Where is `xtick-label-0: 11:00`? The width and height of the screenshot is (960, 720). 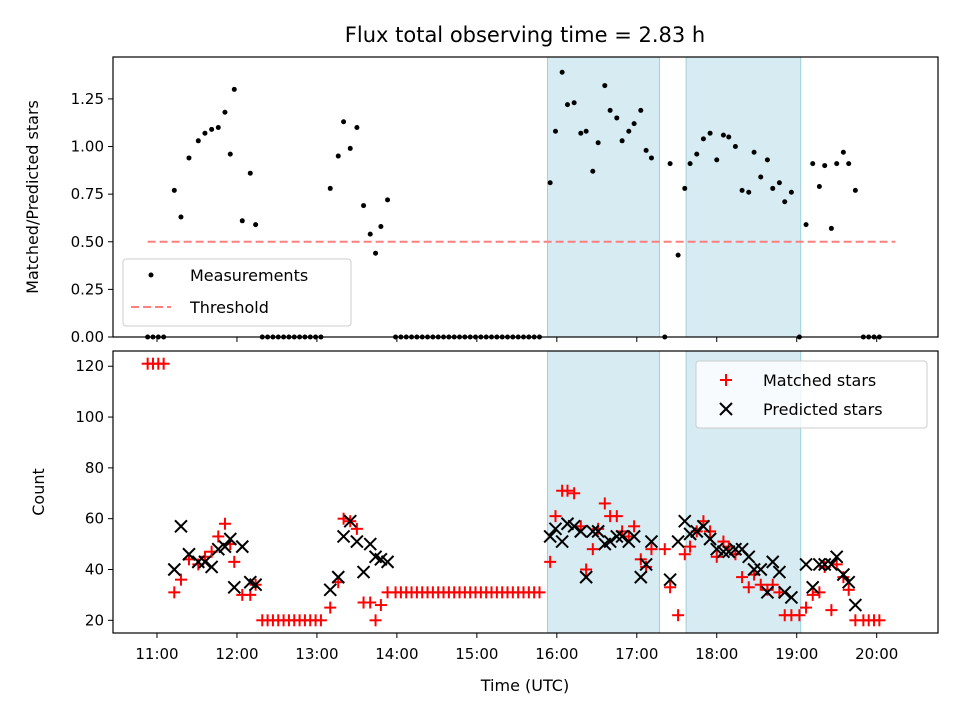 xtick-label-0: 11:00 is located at coordinates (156, 654).